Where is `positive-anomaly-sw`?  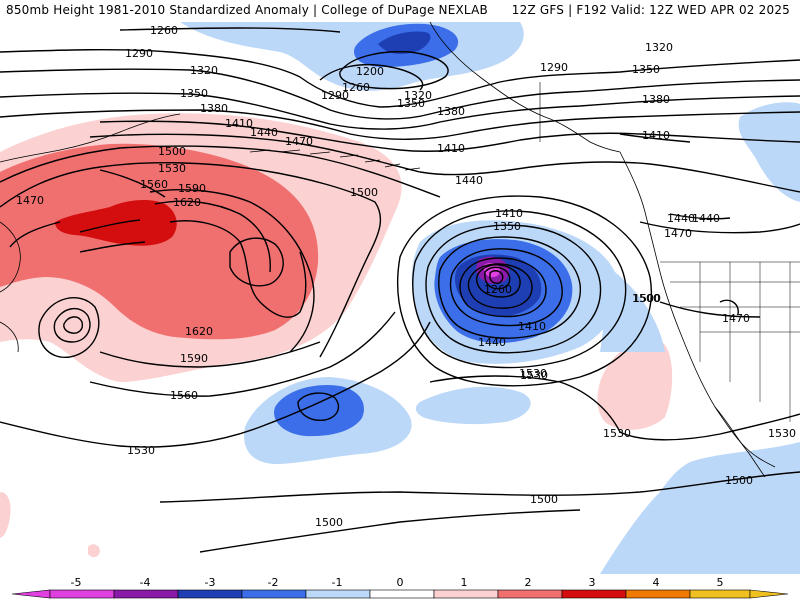
positive-anomaly-sw is located at coordinates (5, 515).